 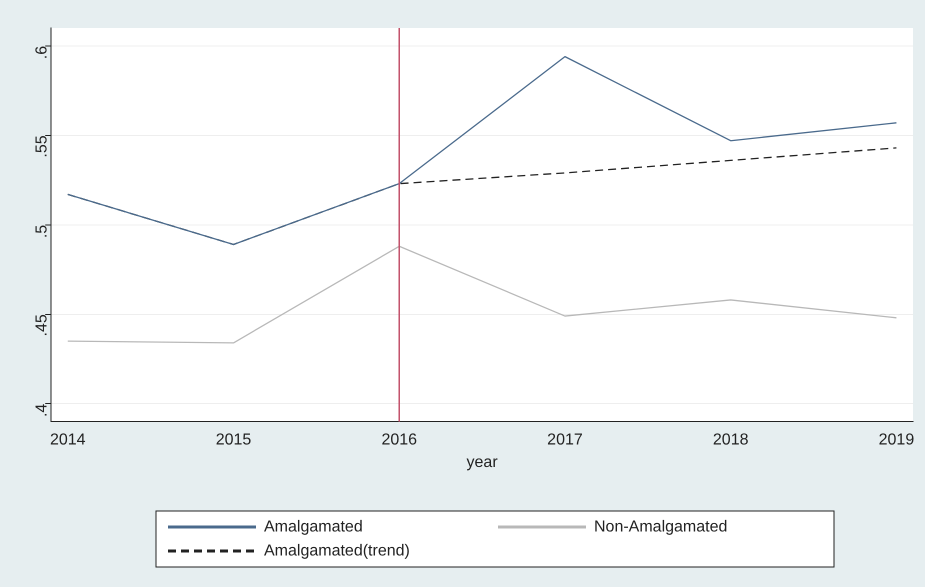 What do you see at coordinates (730, 440) in the screenshot?
I see `x-tick-label: 2018` at bounding box center [730, 440].